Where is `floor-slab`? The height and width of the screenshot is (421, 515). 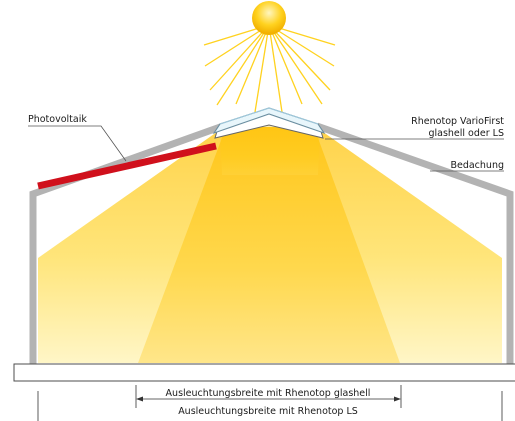
floor-slab is located at coordinates (264, 372).